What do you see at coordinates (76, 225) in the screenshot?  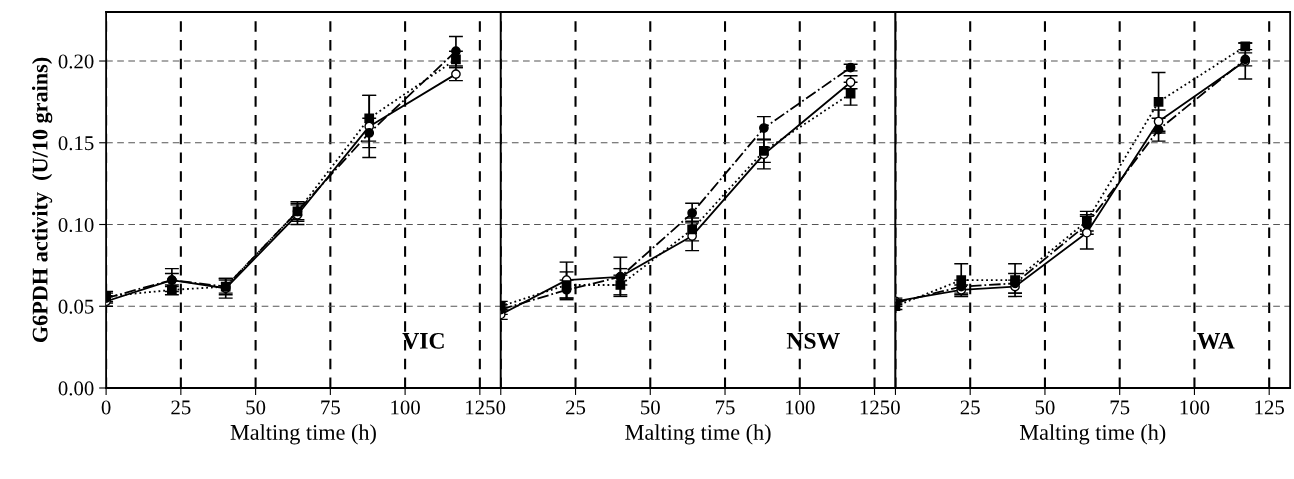 I see `y-tick-label: 0.10` at bounding box center [76, 225].